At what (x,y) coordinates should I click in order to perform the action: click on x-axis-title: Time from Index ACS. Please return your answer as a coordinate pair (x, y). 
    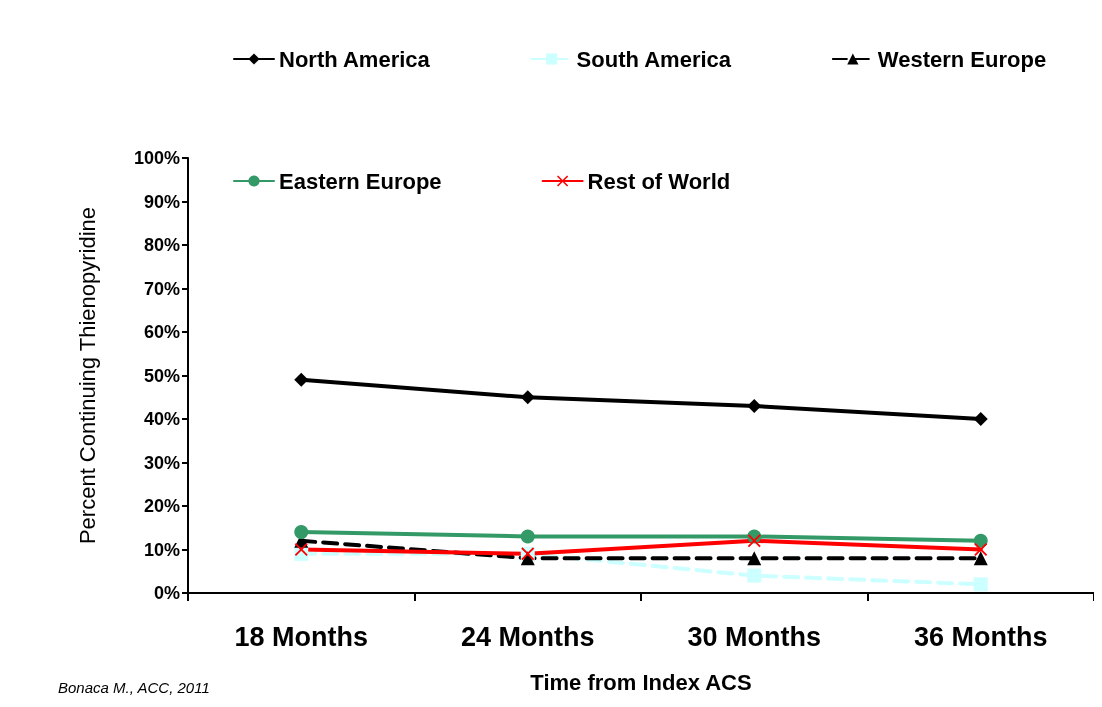
    Looking at the image, I should click on (641, 682).